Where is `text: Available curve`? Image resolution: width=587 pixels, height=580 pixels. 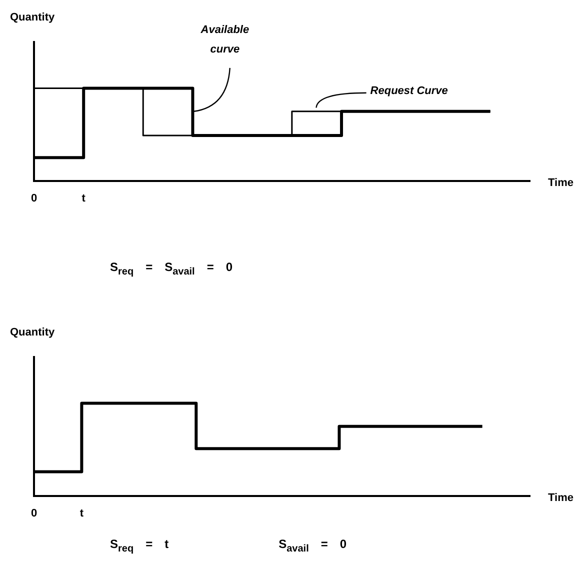
text: Available curve is located at coordinates (225, 40).